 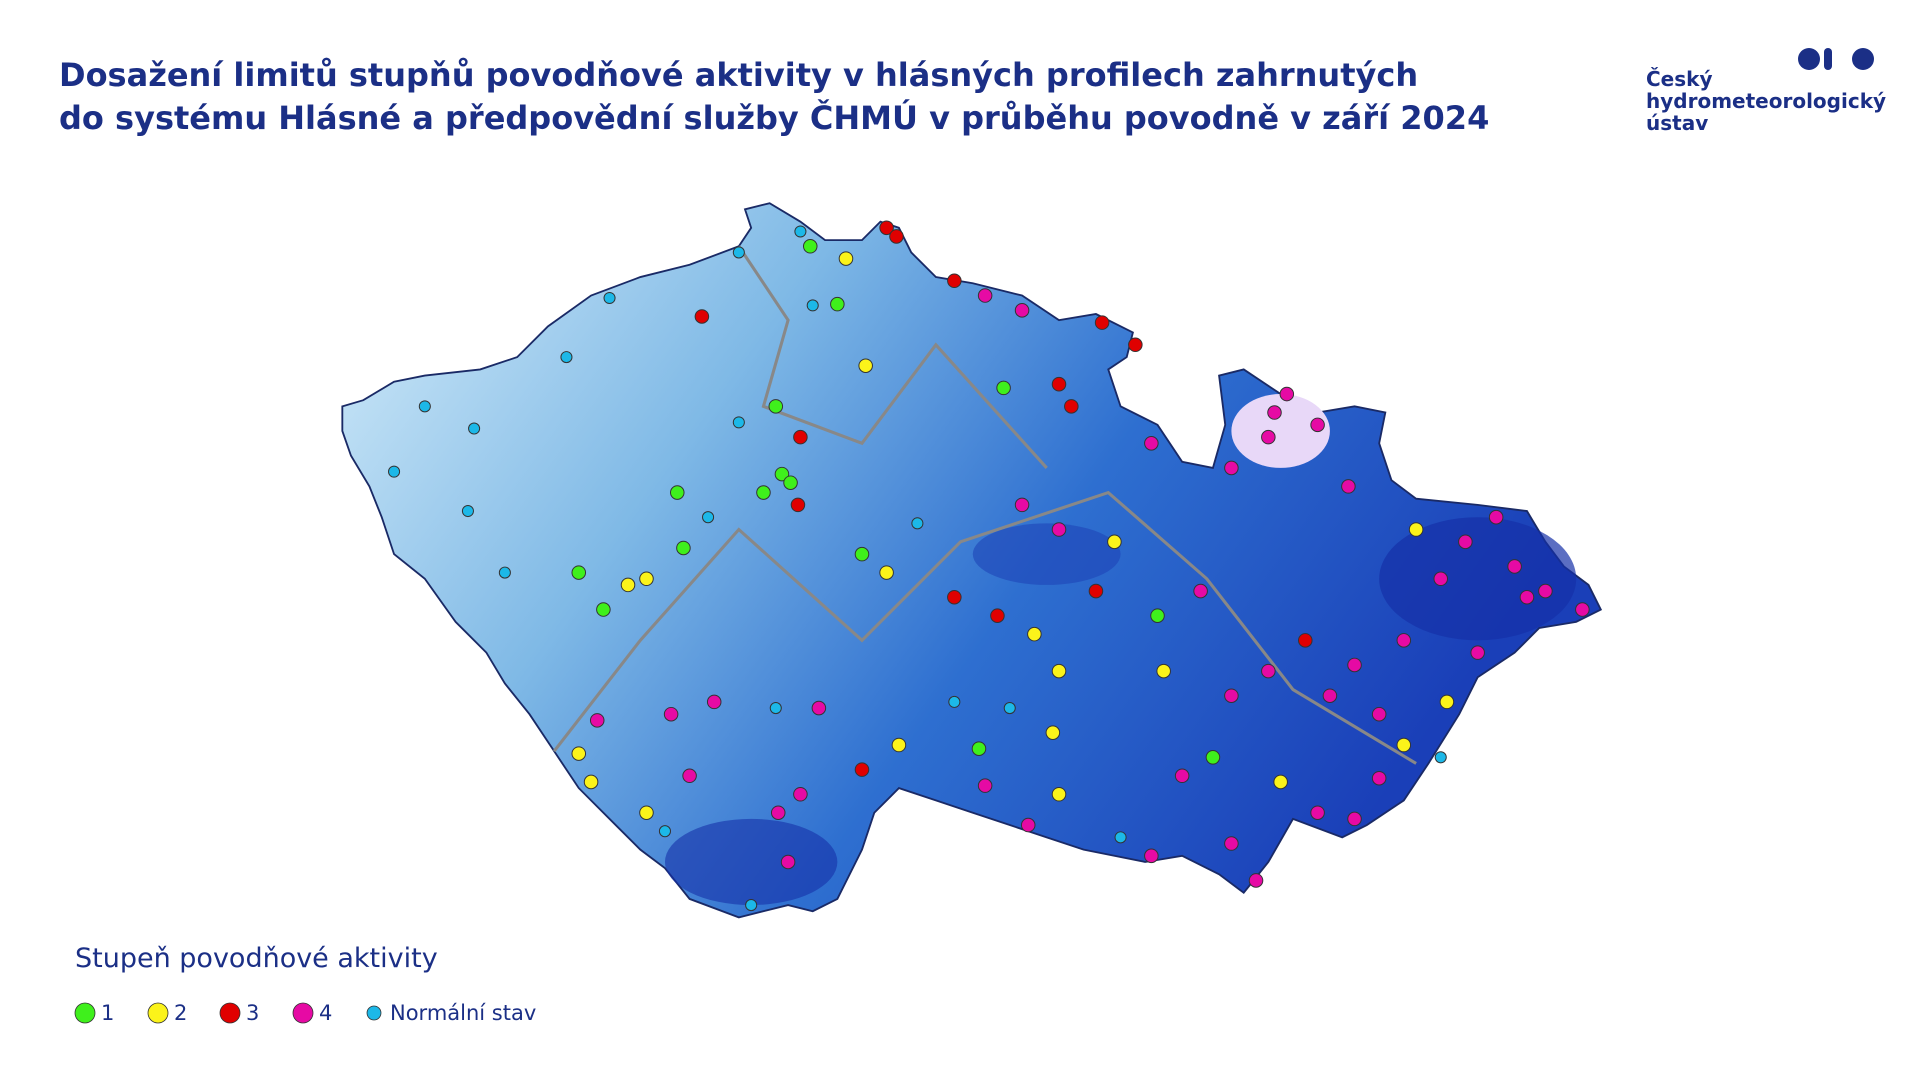 I want to click on legend-label: 3, so click(x=252, y=1013).